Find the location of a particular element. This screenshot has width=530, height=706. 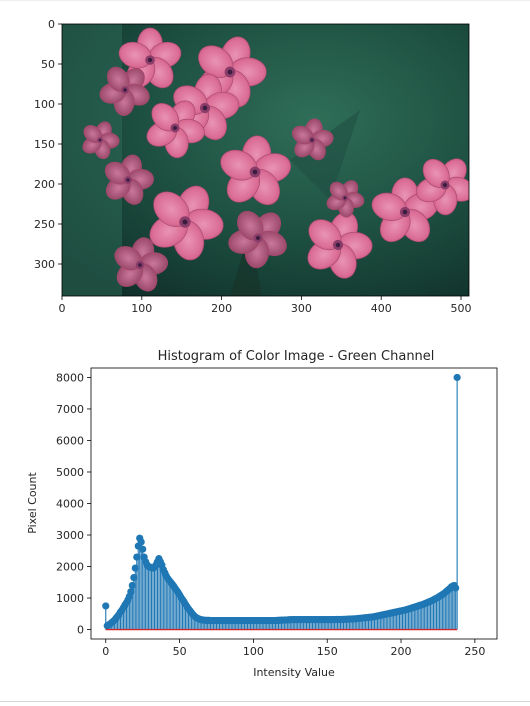

histogram-y-tick-label: 8000 is located at coordinates (70, 377).